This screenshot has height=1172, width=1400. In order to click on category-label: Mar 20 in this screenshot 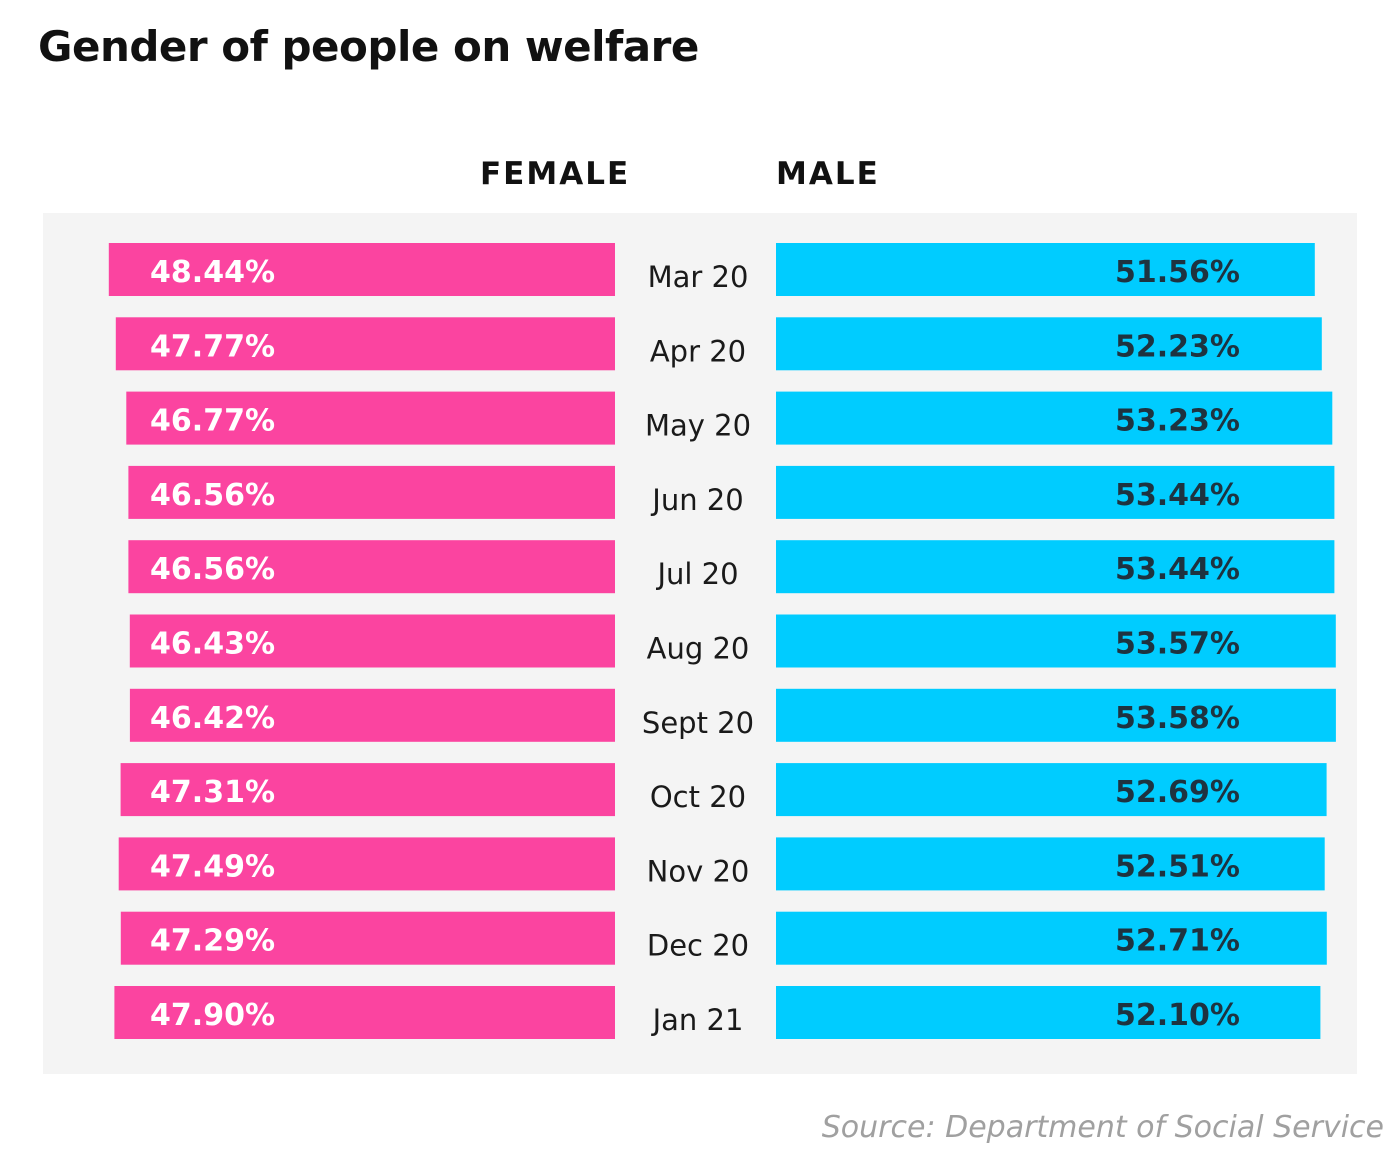, I will do `click(698, 277)`.